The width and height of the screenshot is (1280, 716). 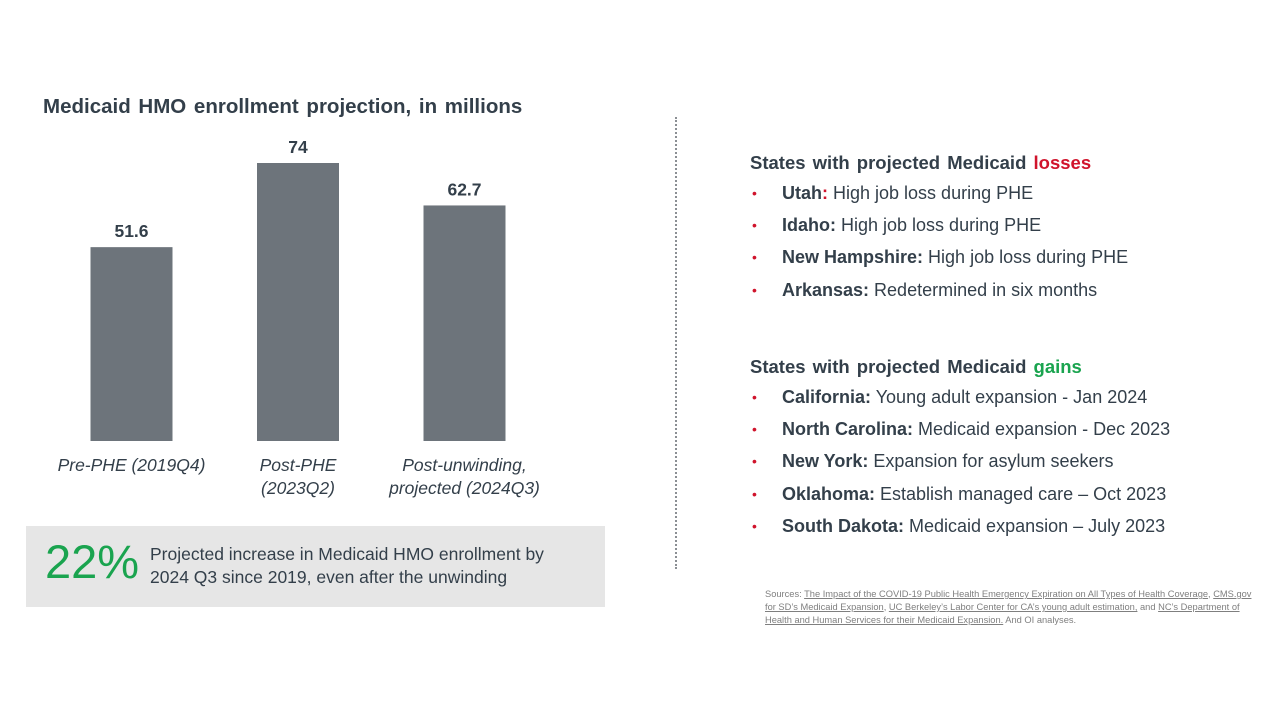 I want to click on gains-title-emphasis: gains, so click(x=1057, y=366).